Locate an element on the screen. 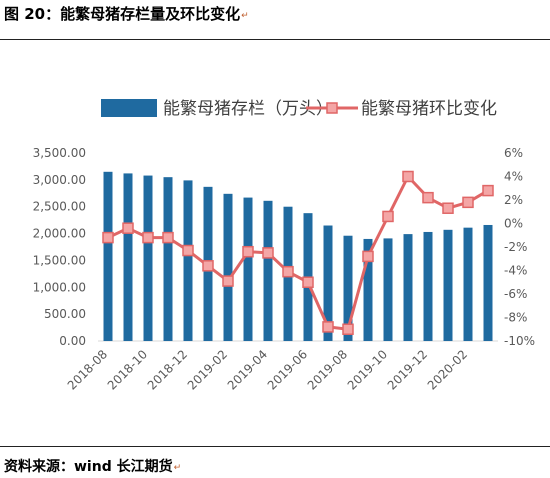 This screenshot has height=478, width=550. y-right-tick-label: 0% is located at coordinates (513, 224).